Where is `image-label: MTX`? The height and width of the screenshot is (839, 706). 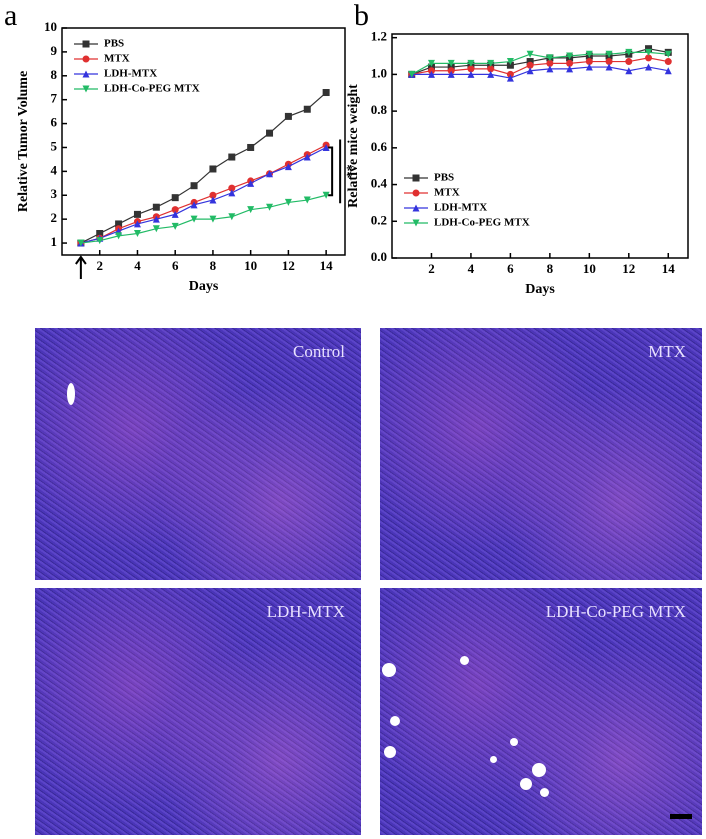
image-label: MTX is located at coordinates (667, 351).